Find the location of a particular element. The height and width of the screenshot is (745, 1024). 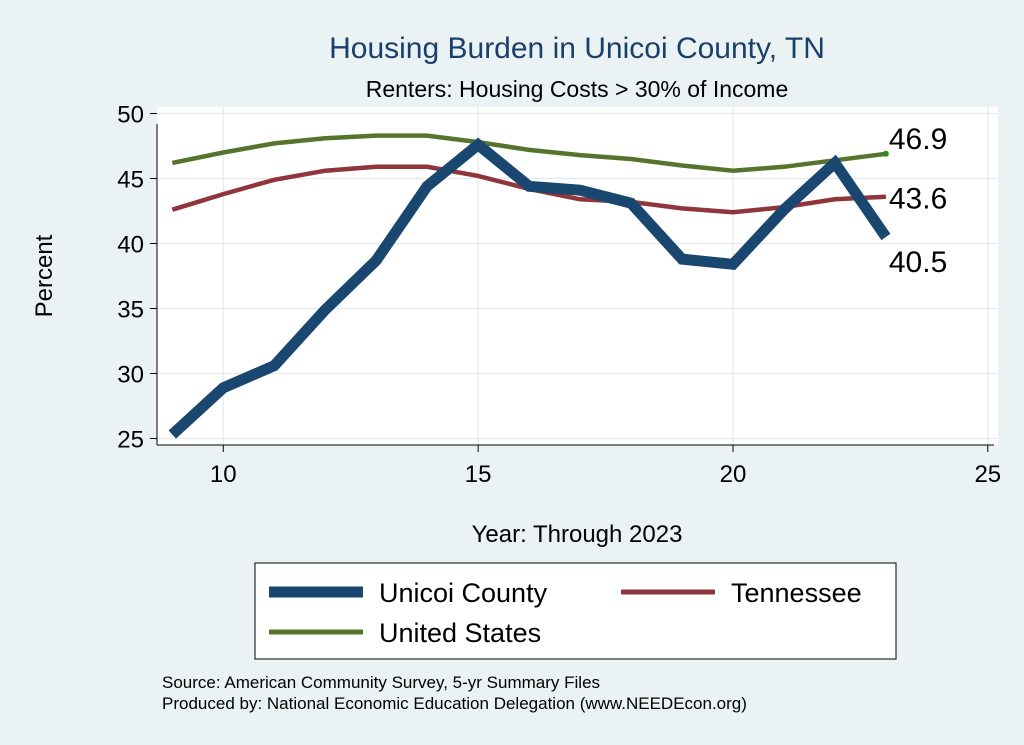

x-tick-label: 15 is located at coordinates (478, 474).